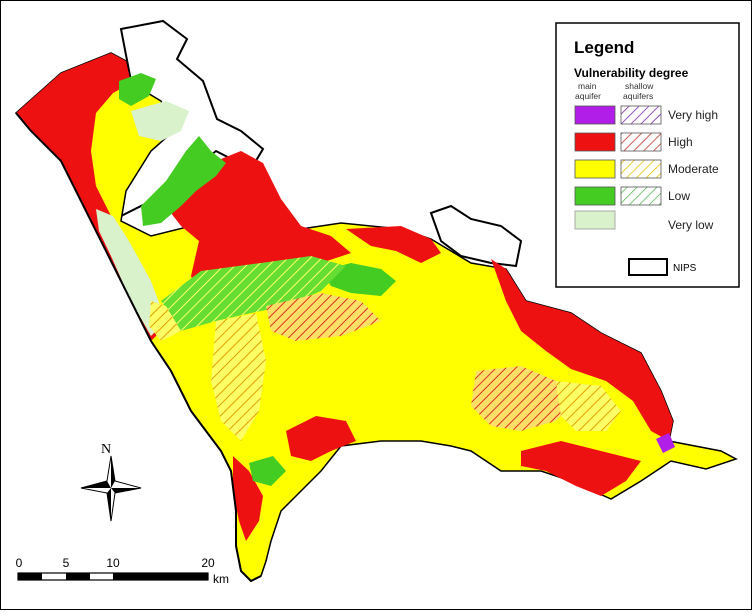 Image resolution: width=752 pixels, height=614 pixels. I want to click on legend-label-moderate: Moderate, so click(693, 169).